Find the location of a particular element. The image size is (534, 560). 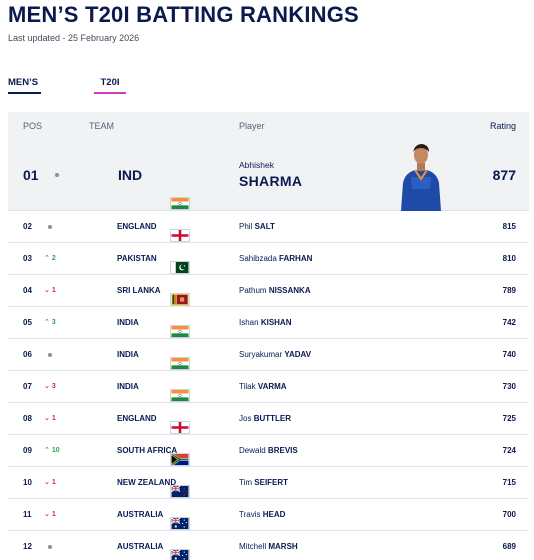

table-row: 10 ⌄ 1 NEW ZEALAND Tim SEIFERT 715 is located at coordinates (268, 483).